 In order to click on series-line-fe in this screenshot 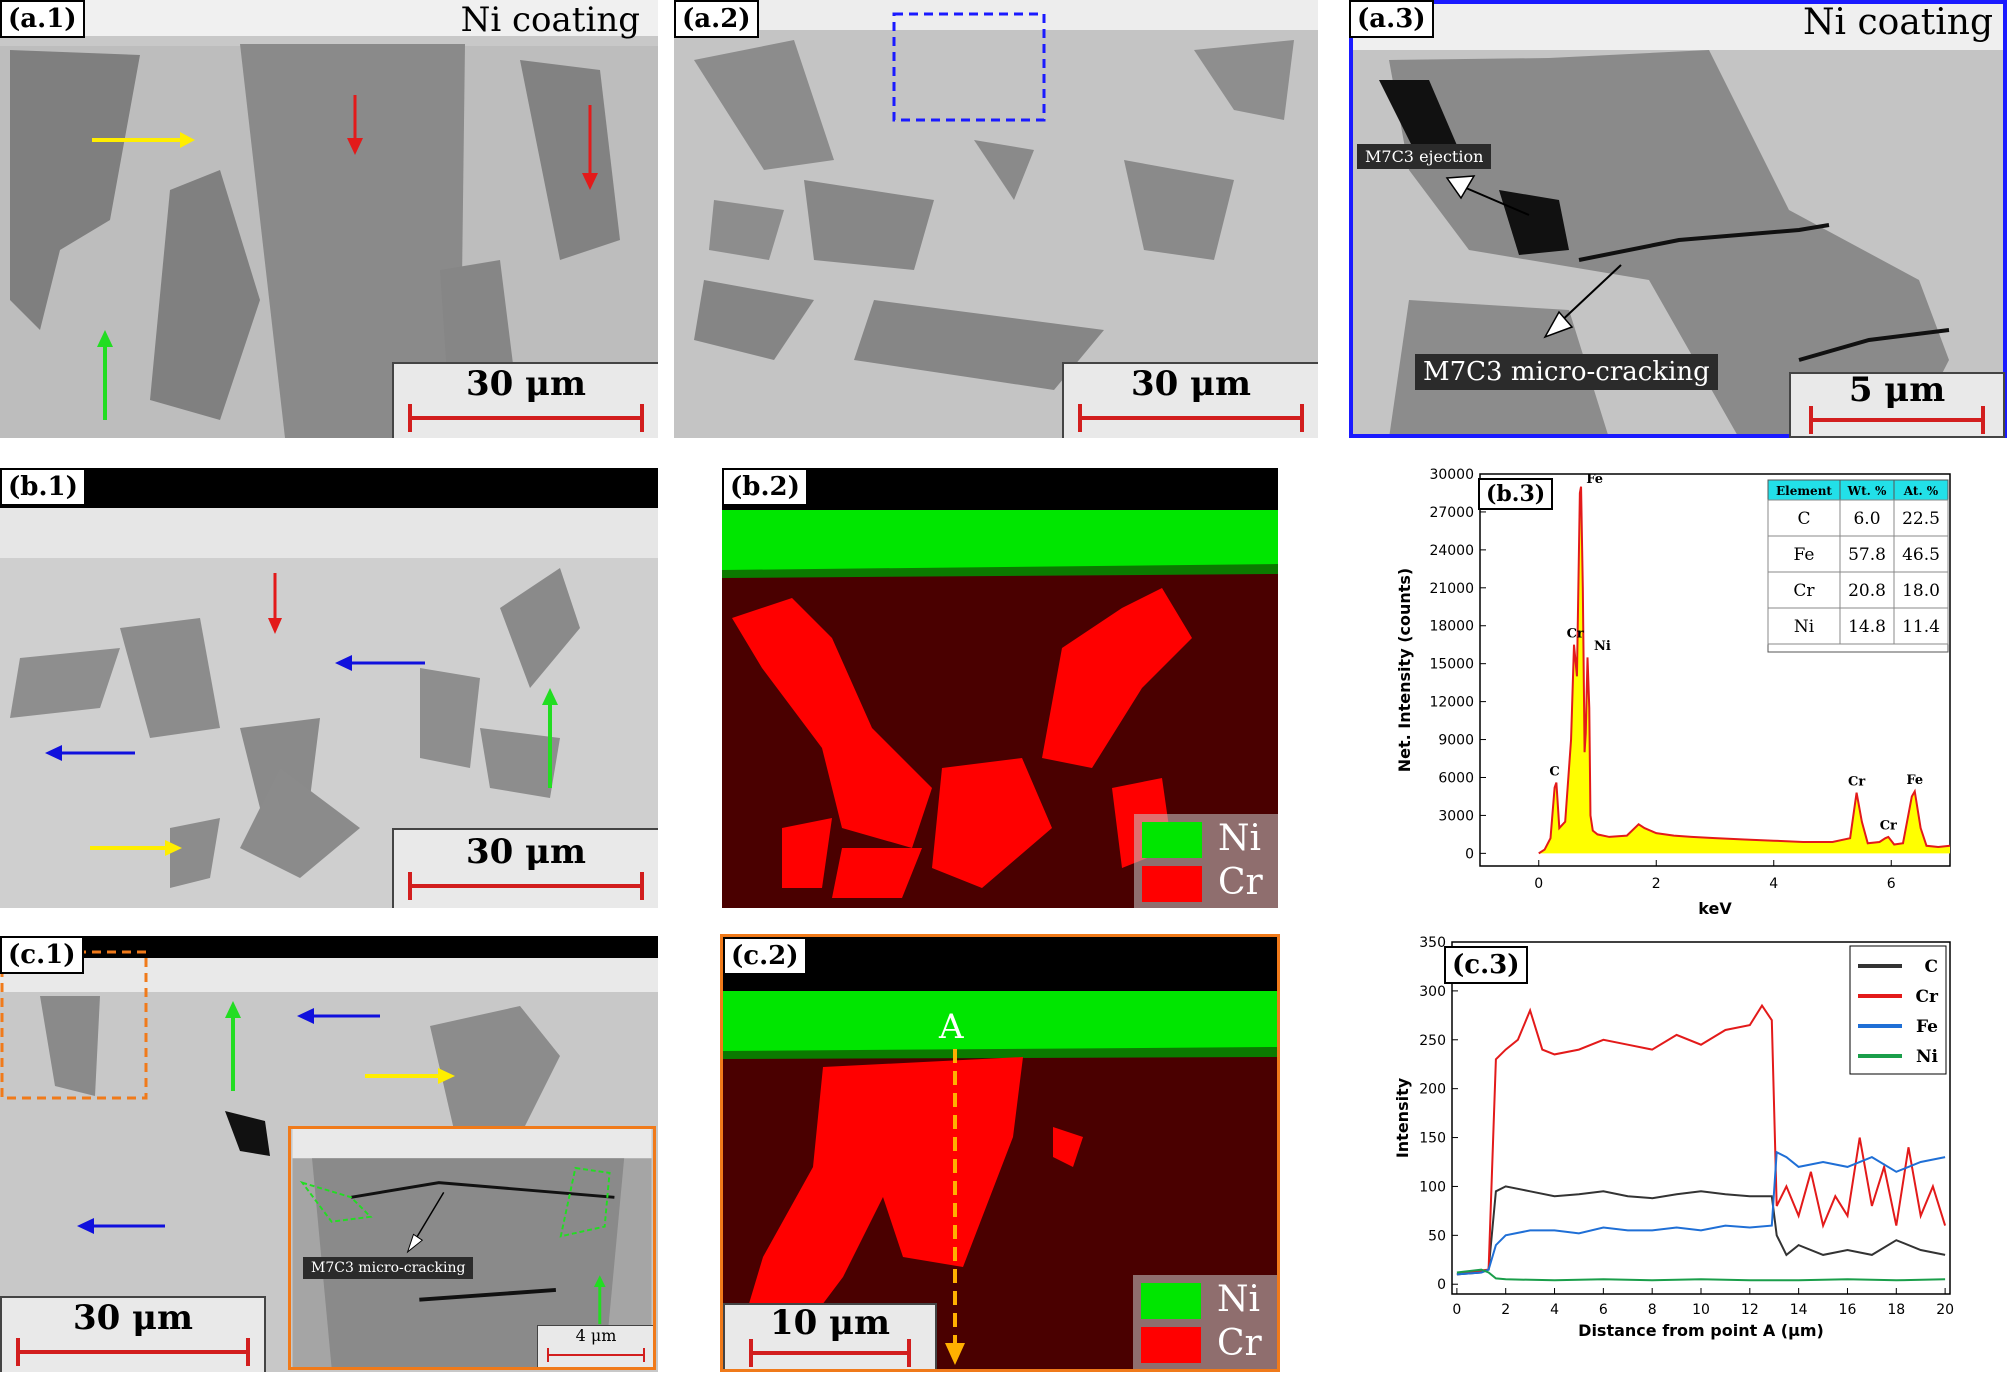, I will do `click(1701, 1213)`.